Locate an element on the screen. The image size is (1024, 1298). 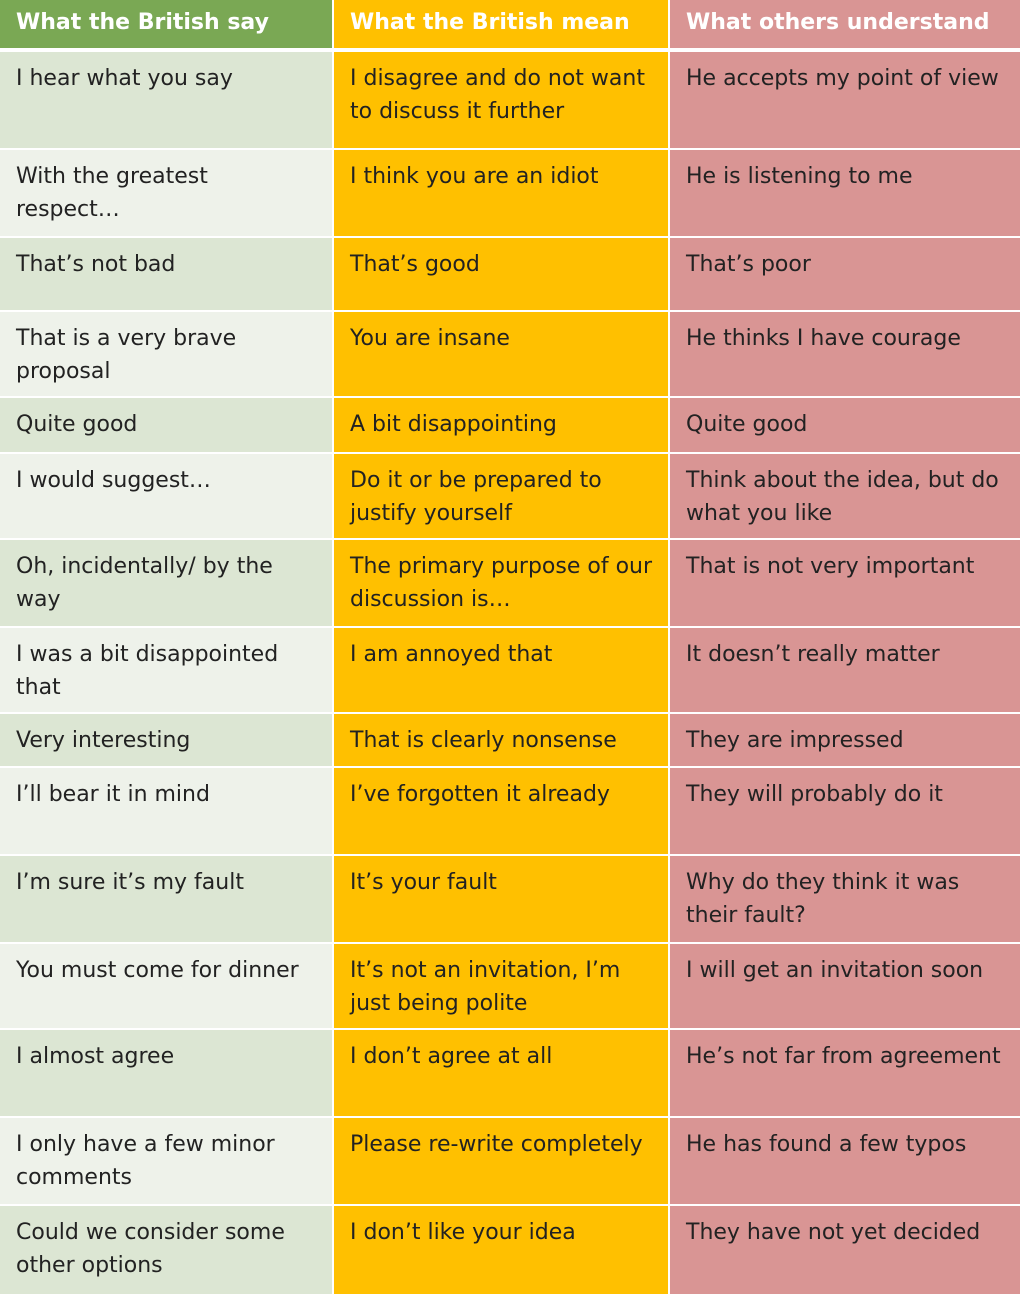
table-cell: I was a bit disappointed that is located at coordinates (166, 670).